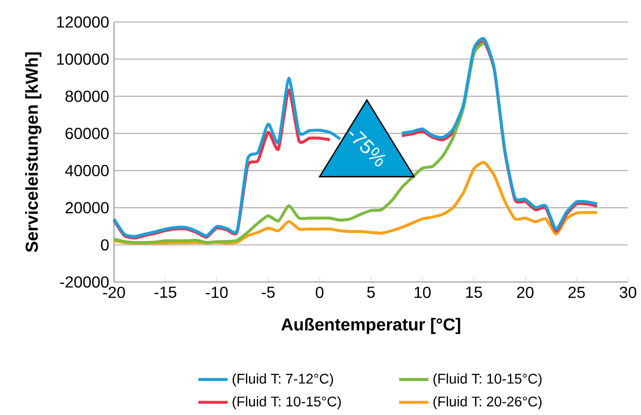  What do you see at coordinates (33, 152) in the screenshot?
I see `y-axis-title: Serviceleistungen [kWh]` at bounding box center [33, 152].